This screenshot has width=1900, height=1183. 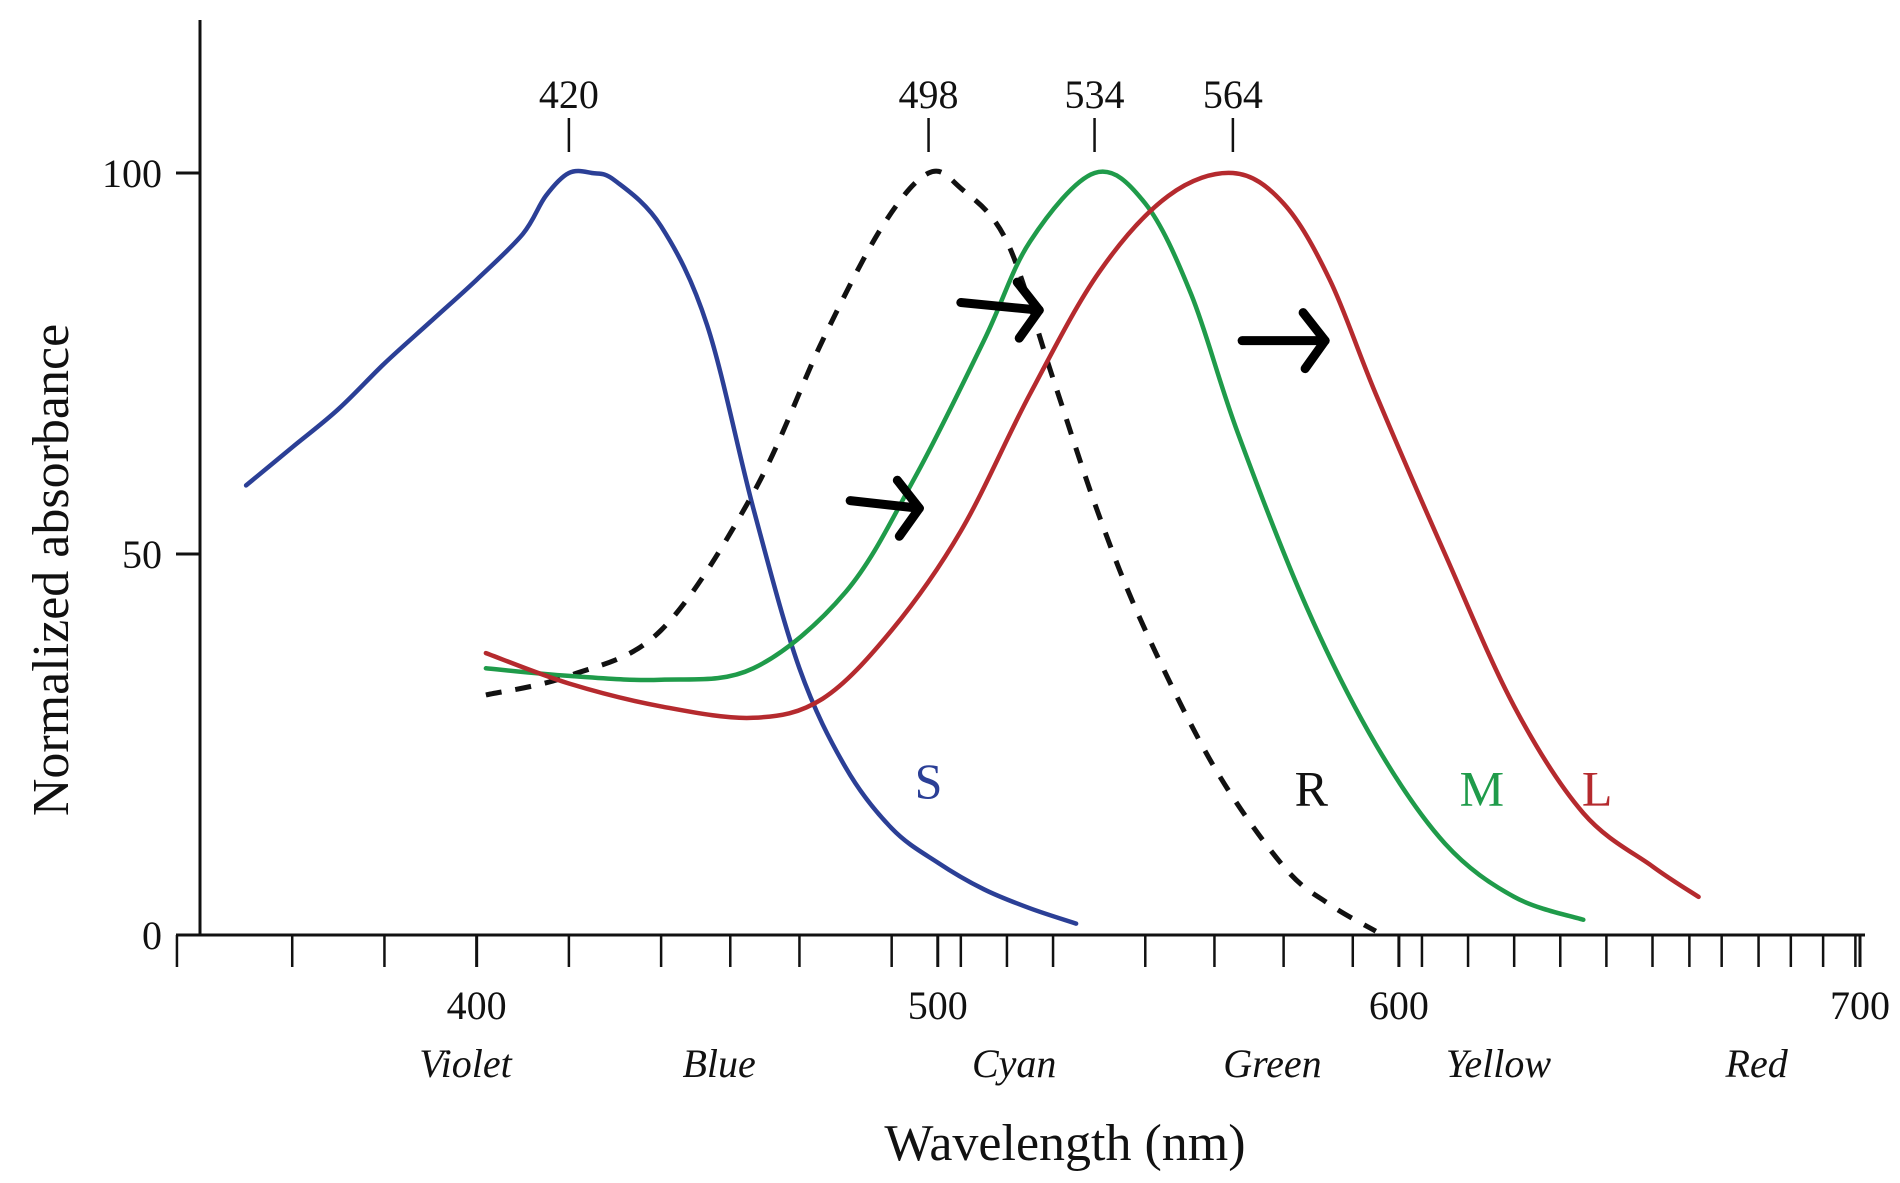 I want to click on peak-marker-label: 498, so click(x=929, y=94).